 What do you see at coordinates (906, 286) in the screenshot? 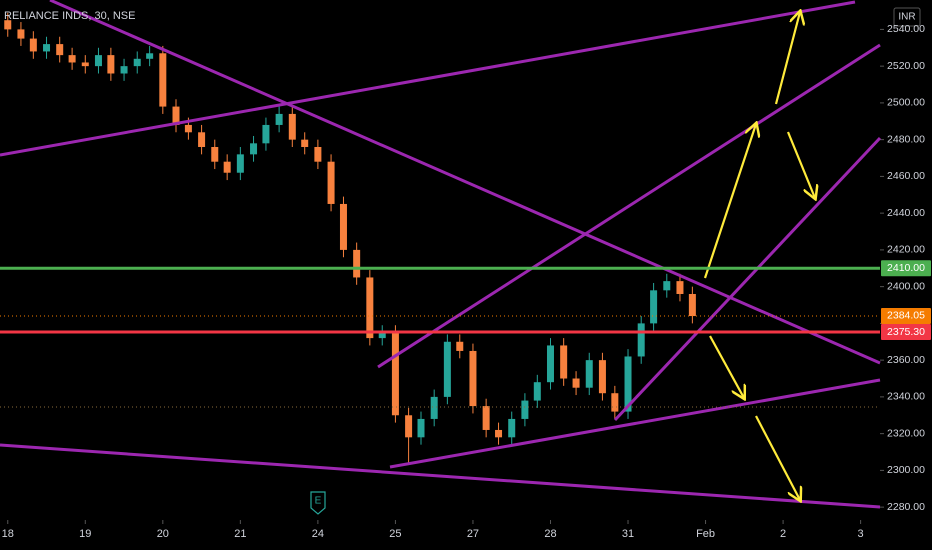
I see `y-tick-label: 2400.00` at bounding box center [906, 286].